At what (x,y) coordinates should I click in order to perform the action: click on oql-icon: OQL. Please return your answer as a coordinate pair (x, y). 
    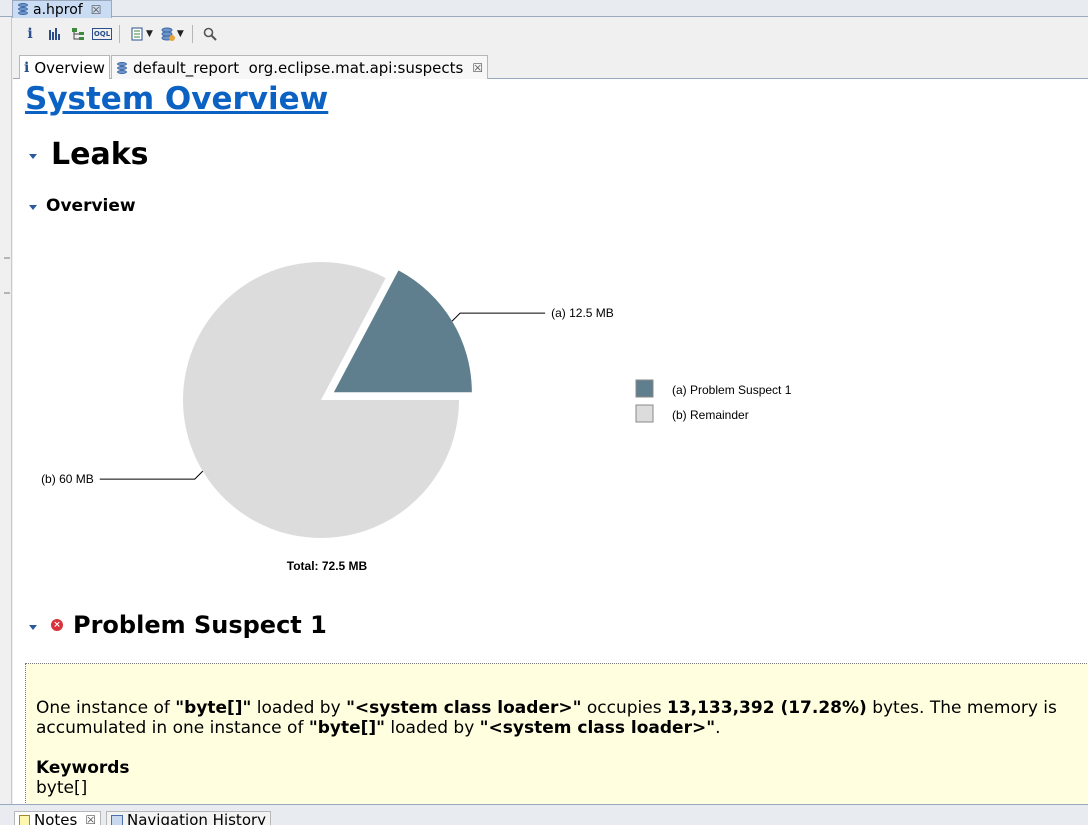
    Looking at the image, I should click on (102, 34).